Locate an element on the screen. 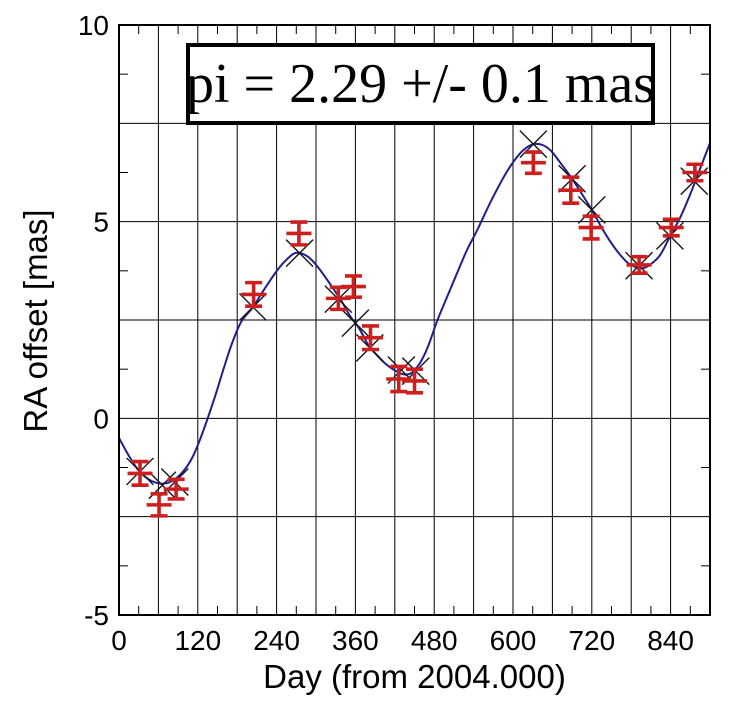 The image size is (730, 707). x-tick-label: 600 is located at coordinates (513, 640).